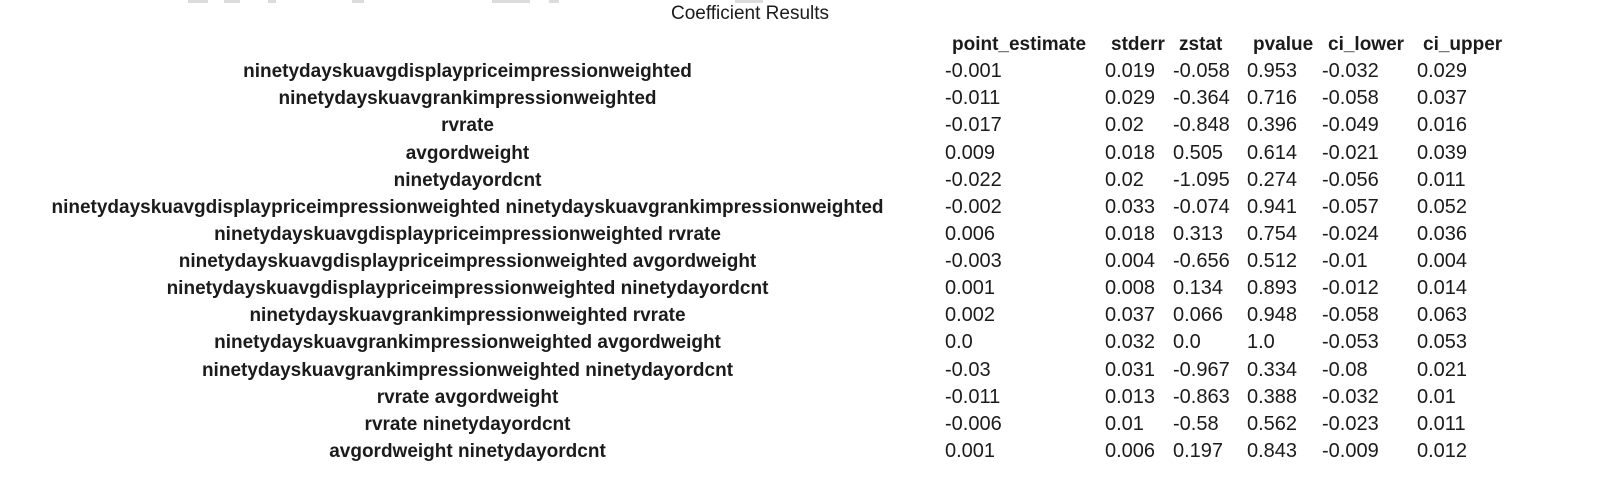 This screenshot has height=480, width=1610. What do you see at coordinates (1201, 369) in the screenshot?
I see `cell-zstat: -0.967` at bounding box center [1201, 369].